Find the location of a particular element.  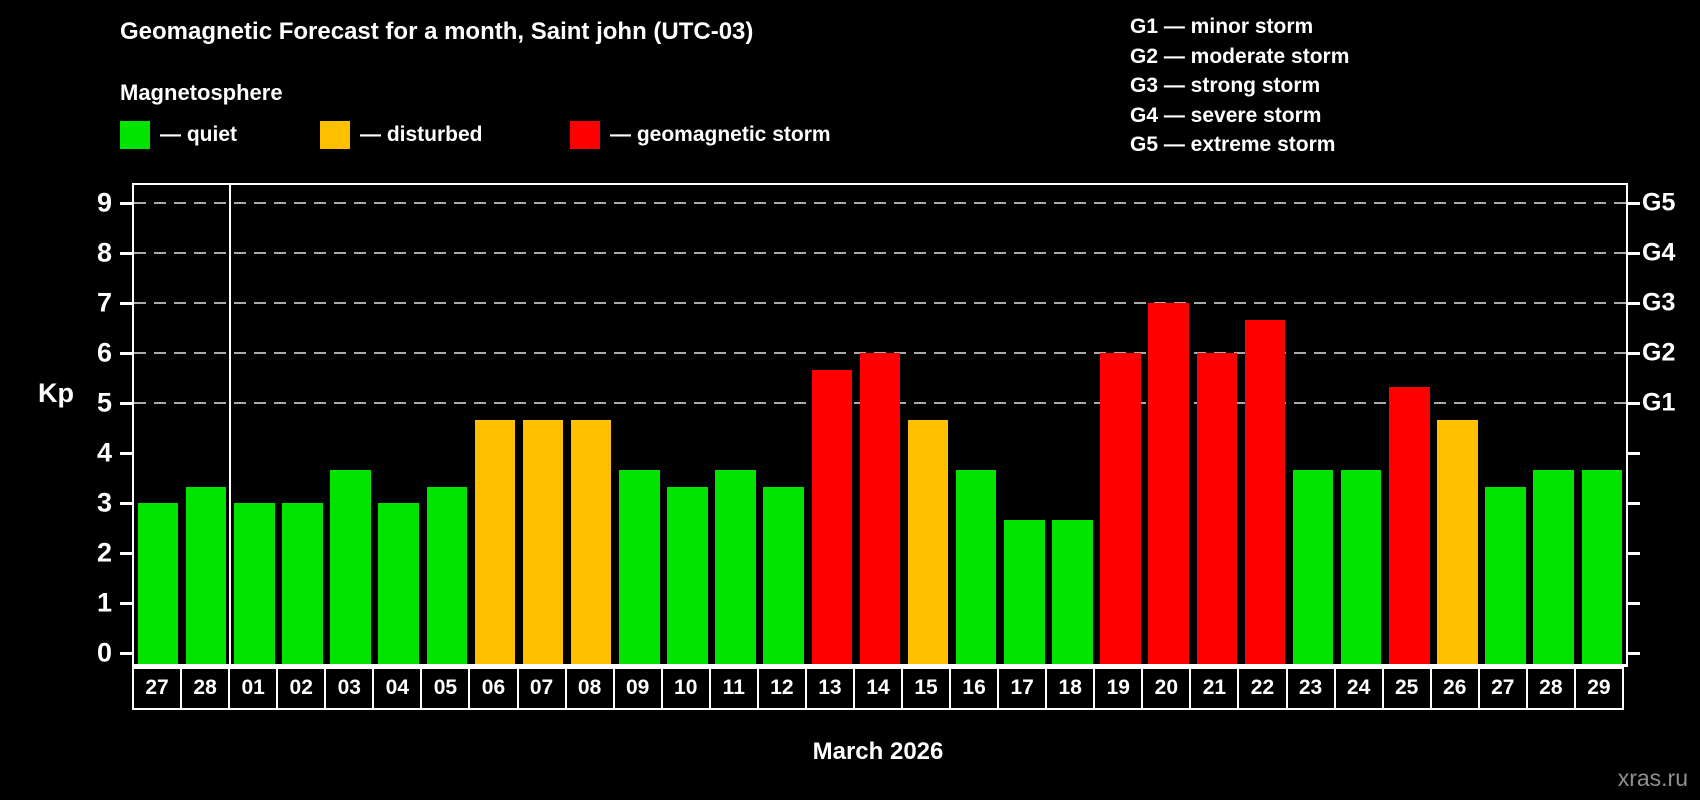

y-tick-label: 3 is located at coordinates (104, 502).